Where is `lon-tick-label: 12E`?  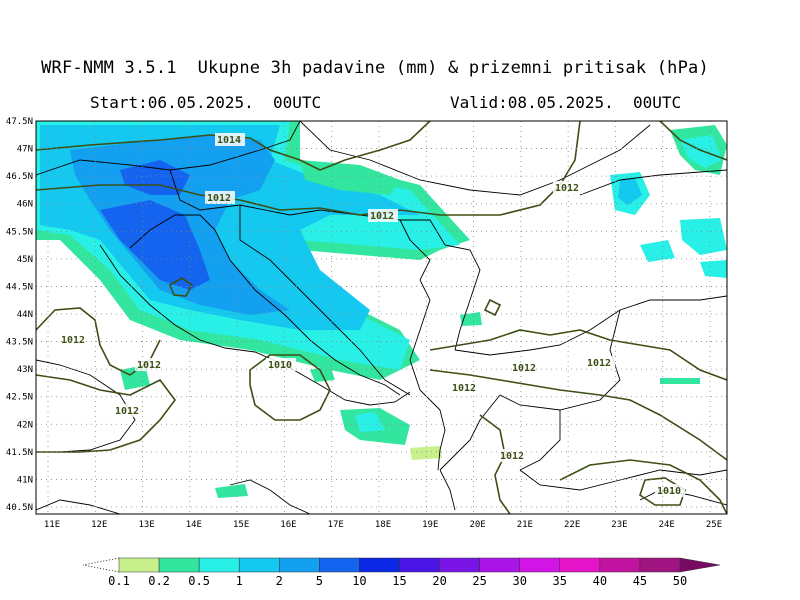
lon-tick-label: 12E is located at coordinates (99, 525).